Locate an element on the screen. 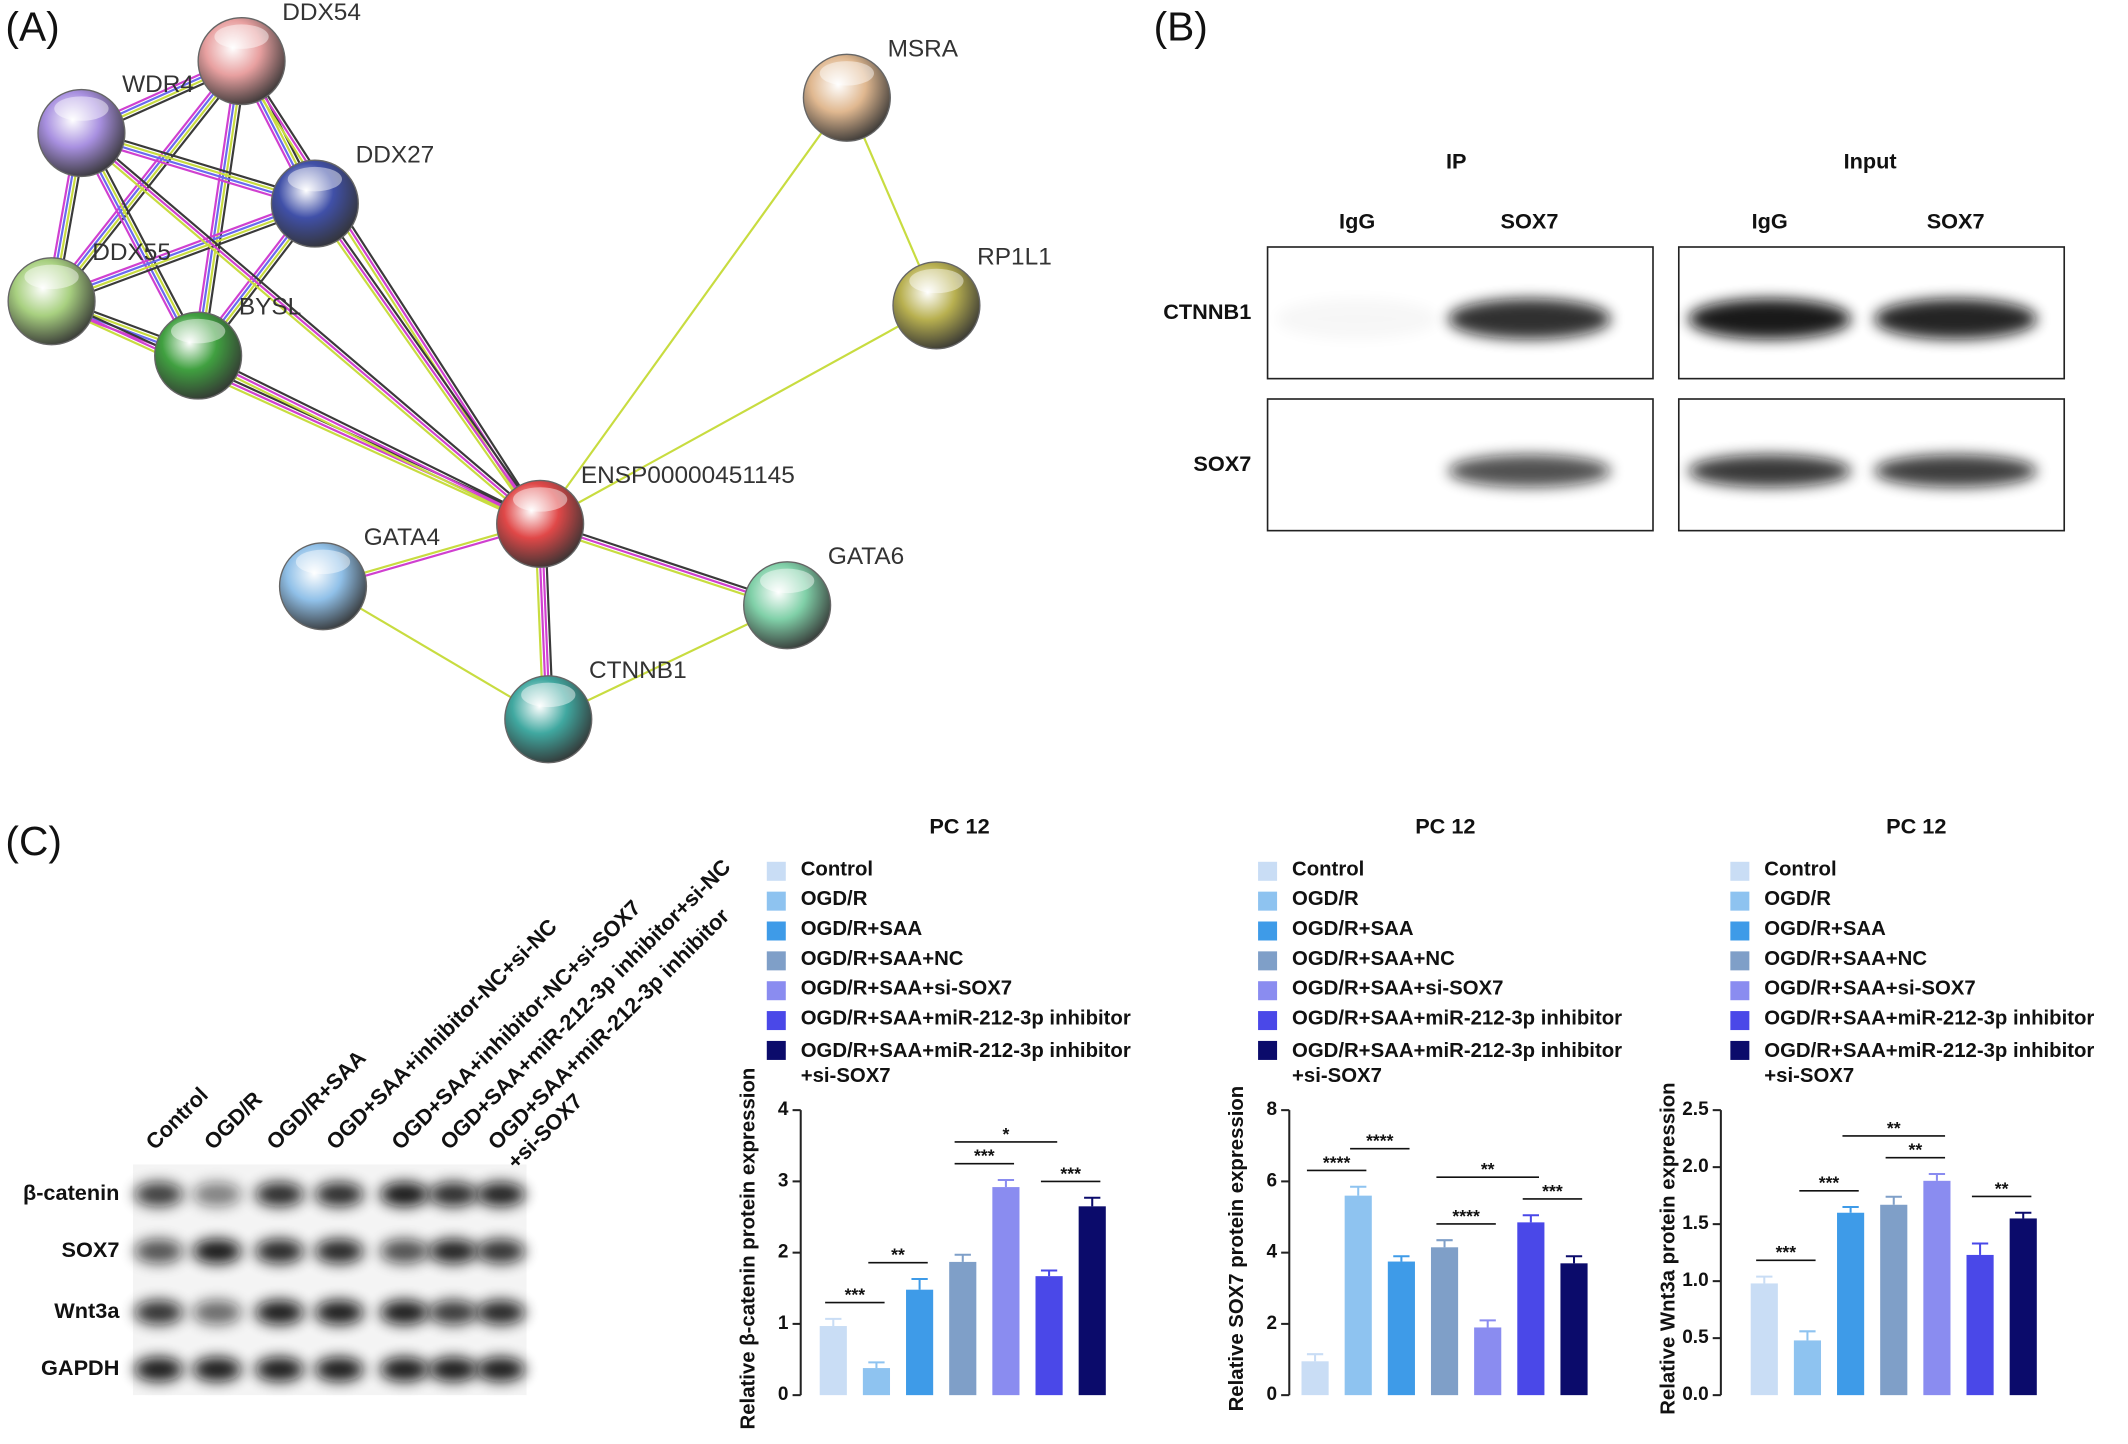  lane-label: SOX7 is located at coordinates (1956, 220).